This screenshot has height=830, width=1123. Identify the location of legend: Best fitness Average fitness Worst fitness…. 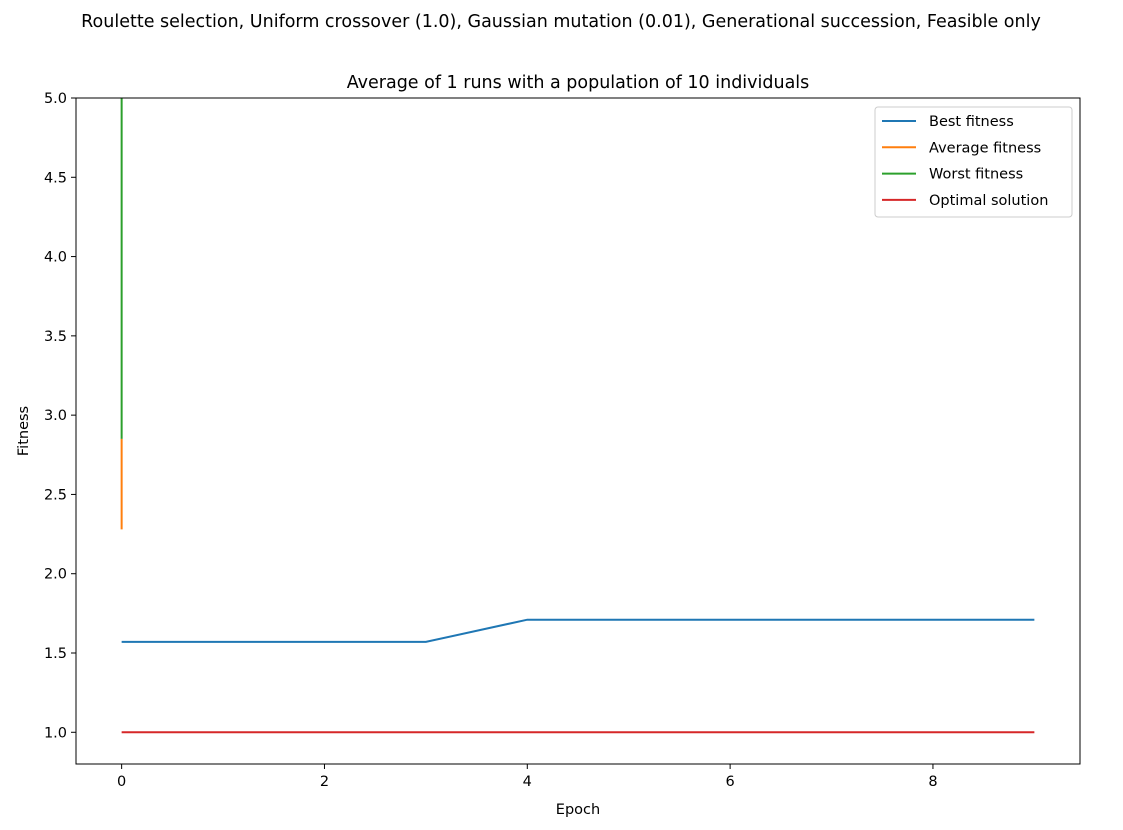
(973, 162).